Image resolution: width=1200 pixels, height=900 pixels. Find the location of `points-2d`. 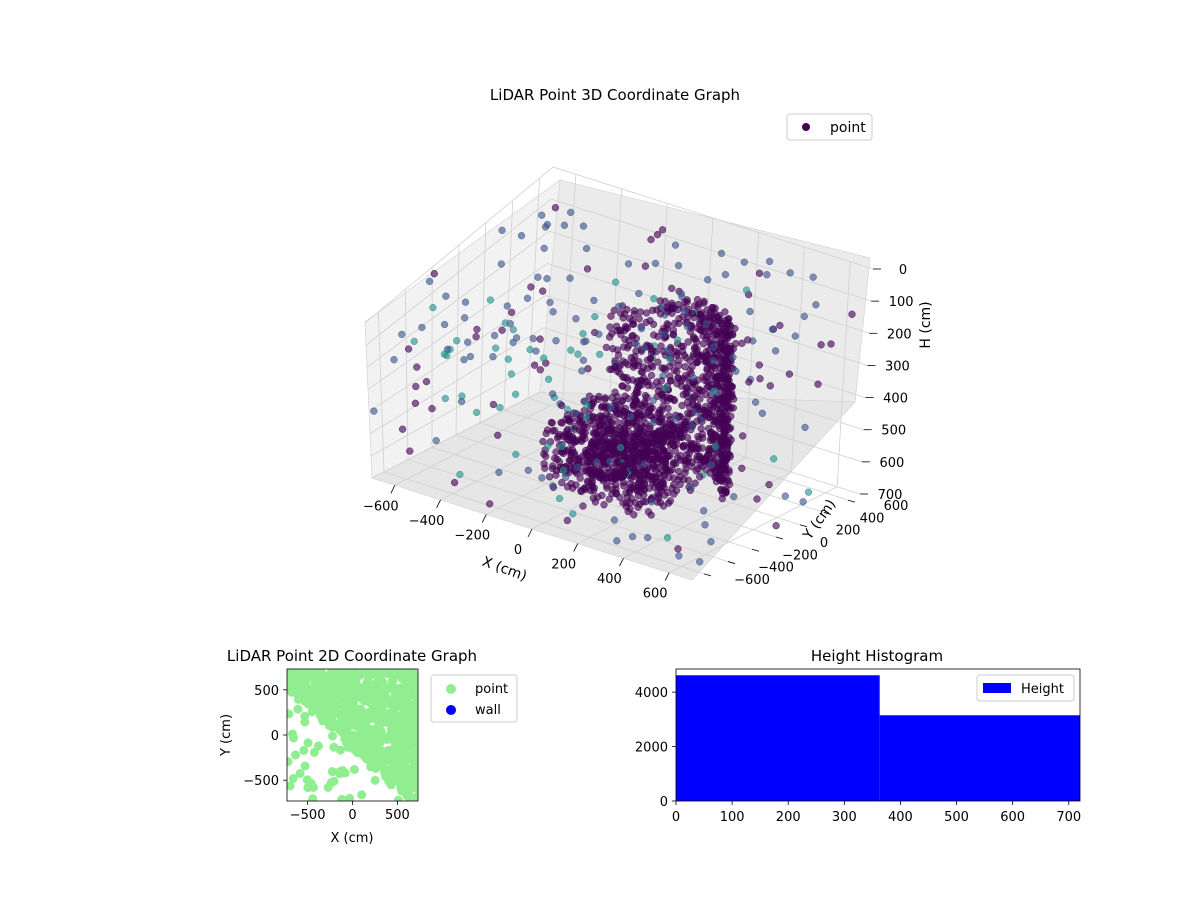

points-2d is located at coordinates (352, 735).